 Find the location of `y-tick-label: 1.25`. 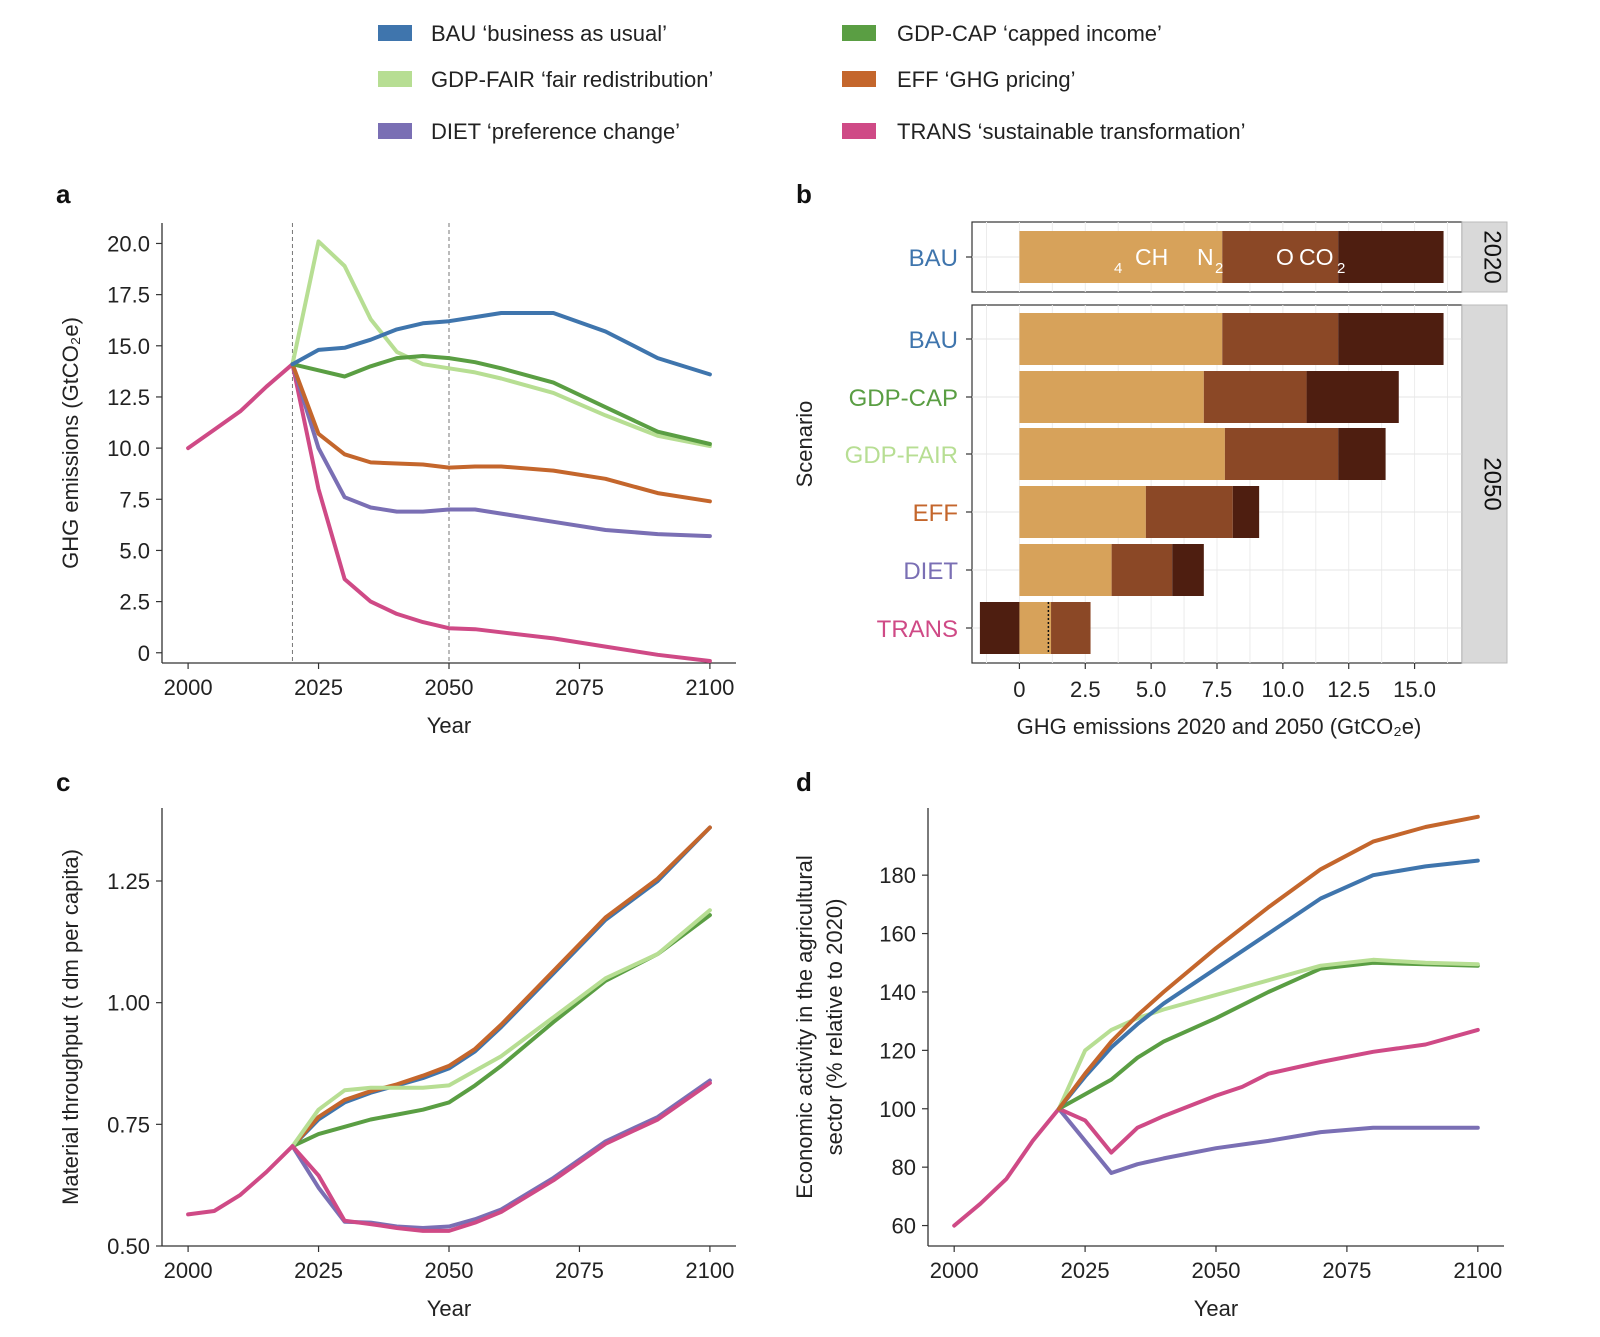

y-tick-label: 1.25 is located at coordinates (128, 881).